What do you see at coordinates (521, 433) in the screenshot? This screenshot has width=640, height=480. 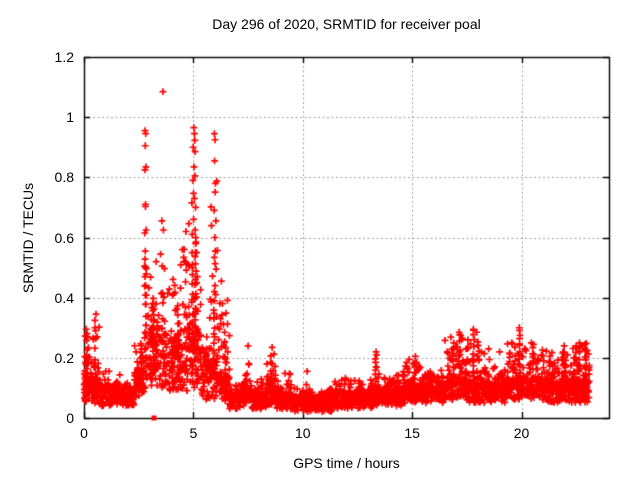 I see `x-tick-label: 20` at bounding box center [521, 433].